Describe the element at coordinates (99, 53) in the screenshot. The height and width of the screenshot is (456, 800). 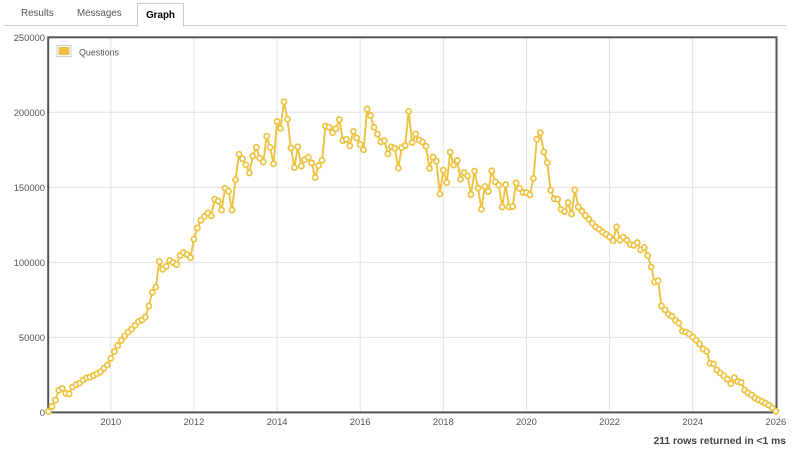
I see `svg-text: Questions` at that location.